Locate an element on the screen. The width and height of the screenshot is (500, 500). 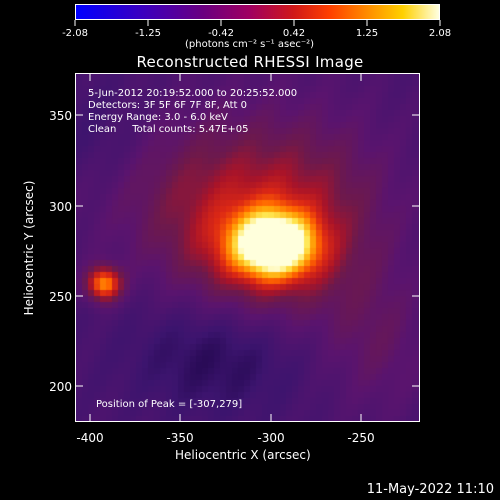
info-total-counts: Clean Total counts: 5.47E+05 is located at coordinates (168, 129).